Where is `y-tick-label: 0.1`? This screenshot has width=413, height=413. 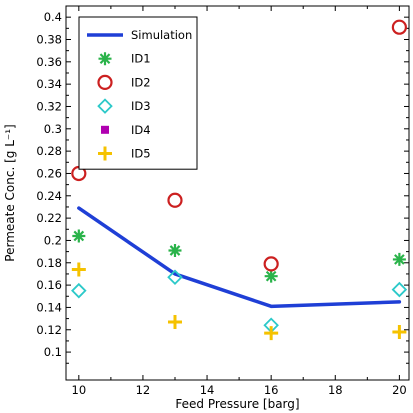 y-tick-label: 0.1 is located at coordinates (53, 352).